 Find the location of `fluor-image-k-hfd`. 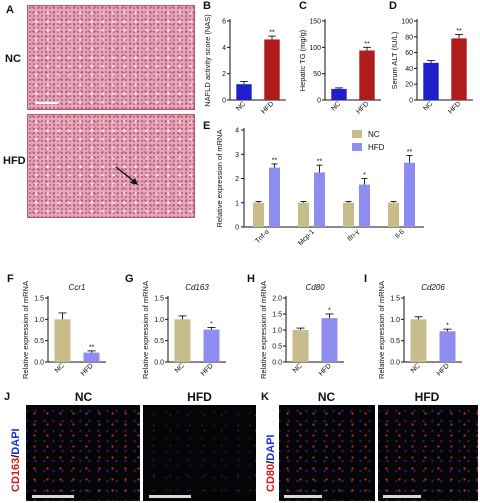

fluor-image-k-hfd is located at coordinates (428, 453).